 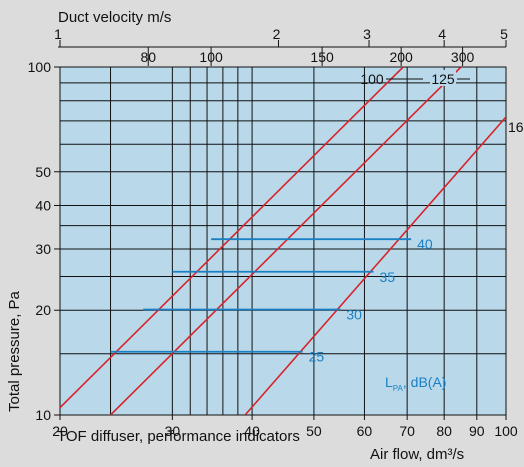 What do you see at coordinates (401, 57) in the screenshot?
I see `top-minor-tick-label: 200` at bounding box center [401, 57].